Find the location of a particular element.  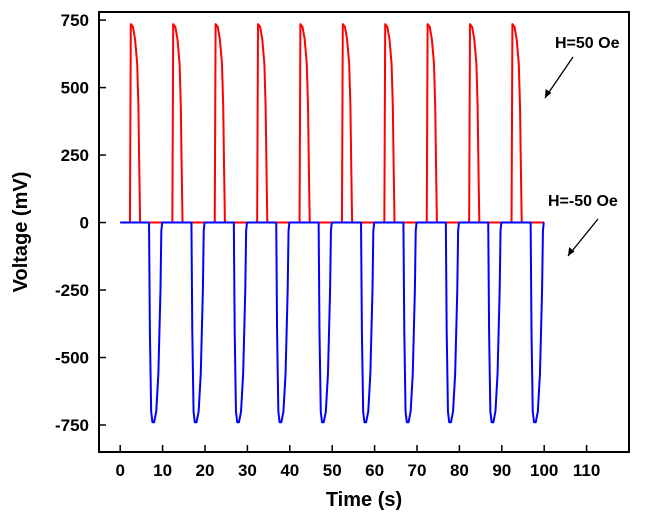

x-tick-label: 0 is located at coordinates (119, 470).